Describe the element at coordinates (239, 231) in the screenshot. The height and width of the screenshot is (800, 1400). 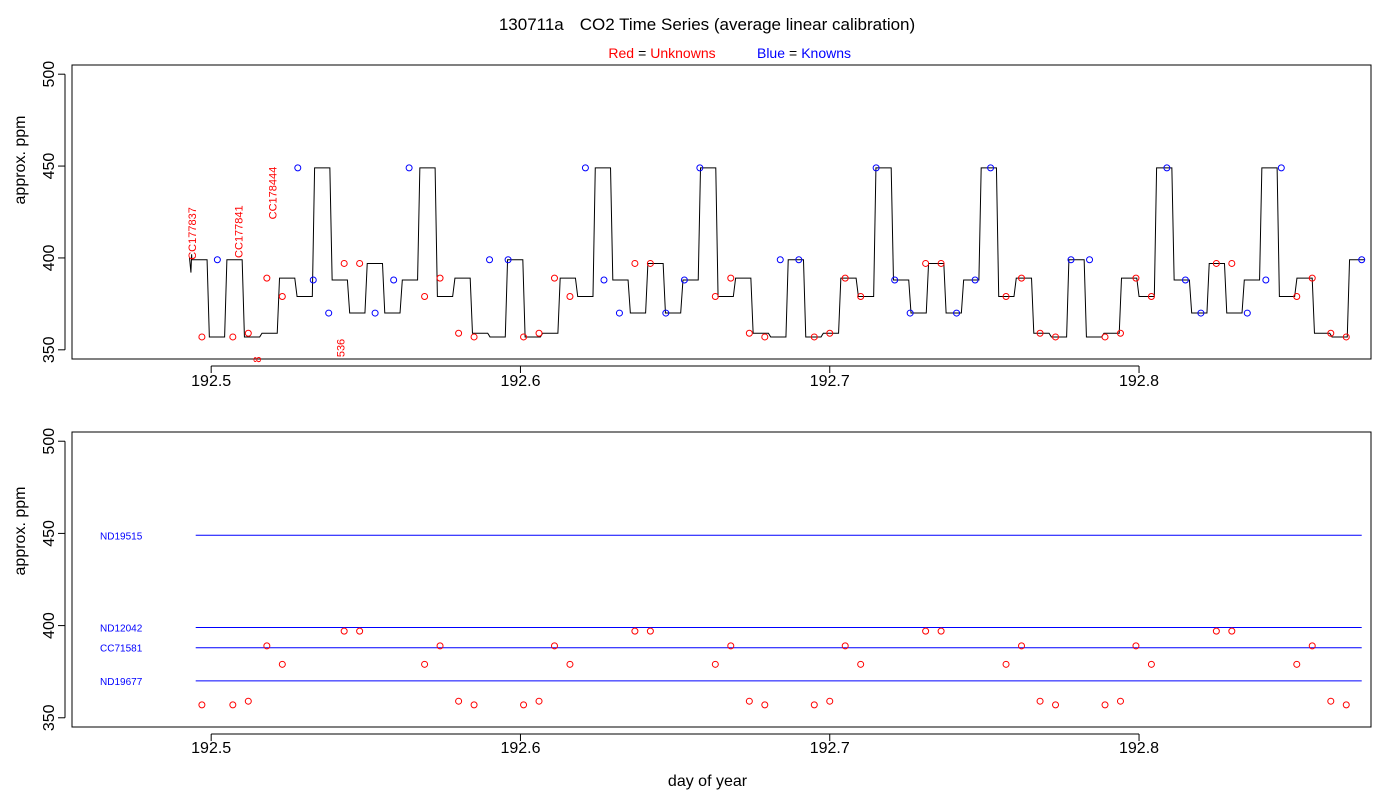
I see `sample-annotation: CC177841` at that location.